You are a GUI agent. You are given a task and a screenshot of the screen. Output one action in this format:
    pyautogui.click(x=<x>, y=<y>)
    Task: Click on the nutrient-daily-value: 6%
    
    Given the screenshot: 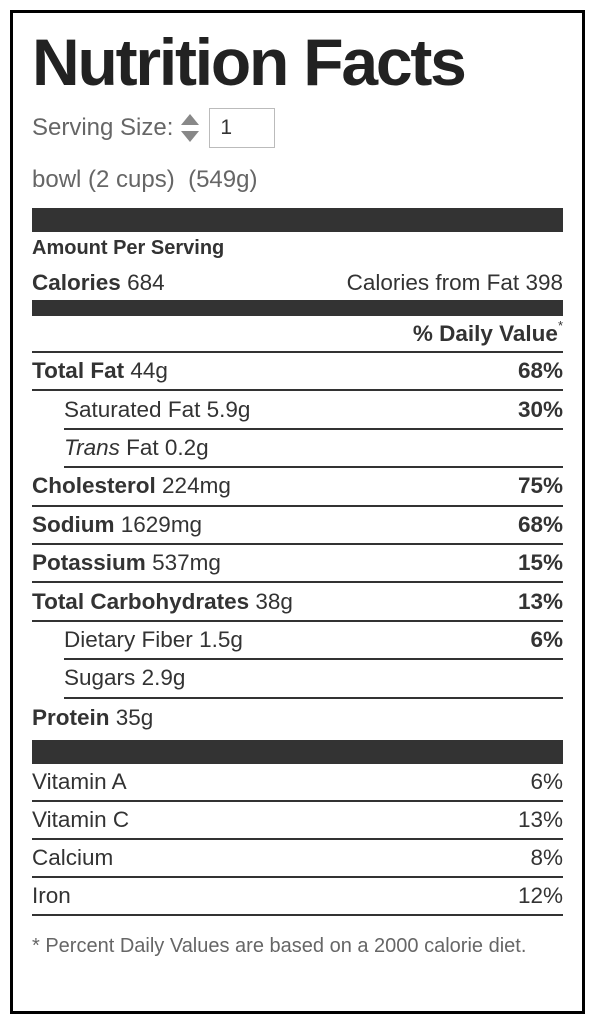 What is the action you would take?
    pyautogui.click(x=546, y=639)
    